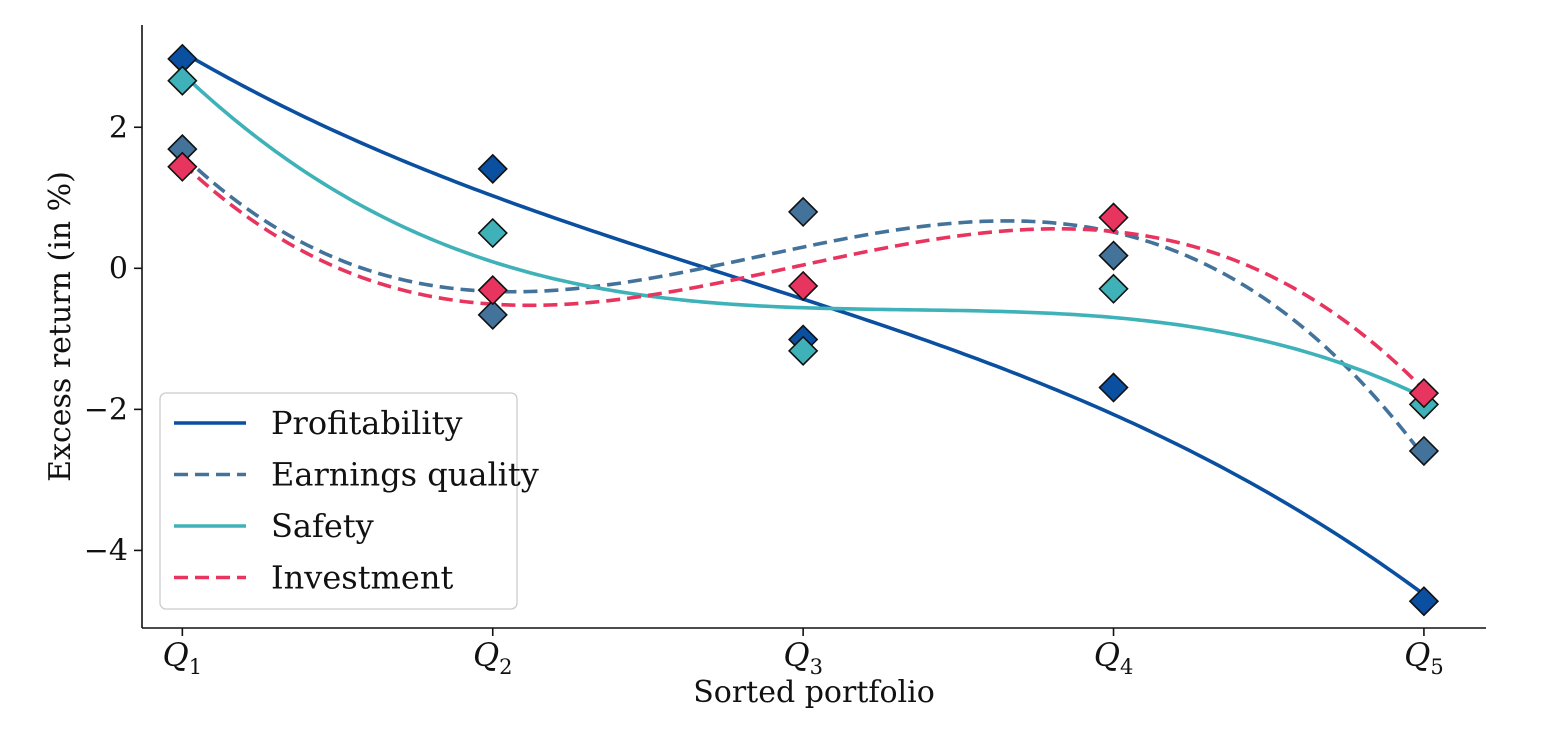 Image resolution: width=1556 pixels, height=738 pixels. I want to click on y-tick-label: 0, so click(118, 268).